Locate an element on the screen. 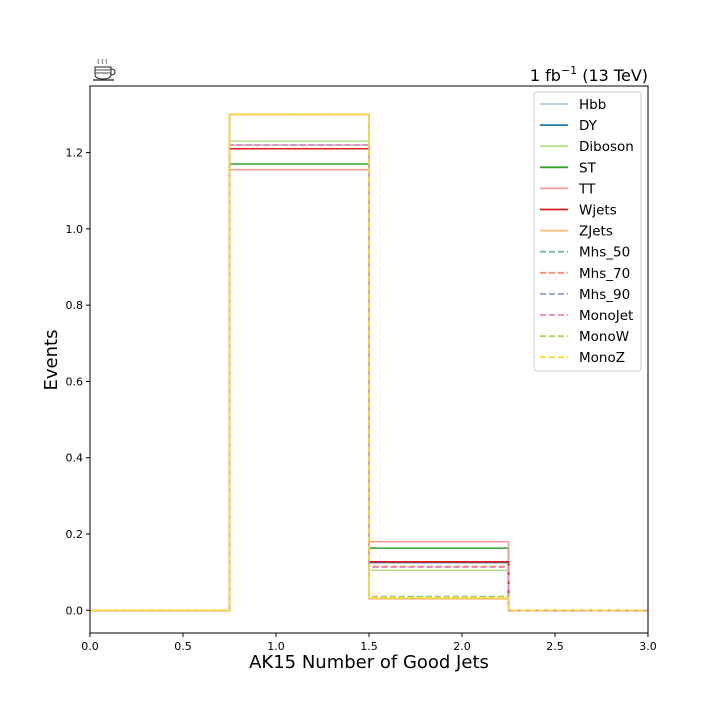 The height and width of the screenshot is (720, 720). coffee-cup-icon is located at coordinates (104, 69).